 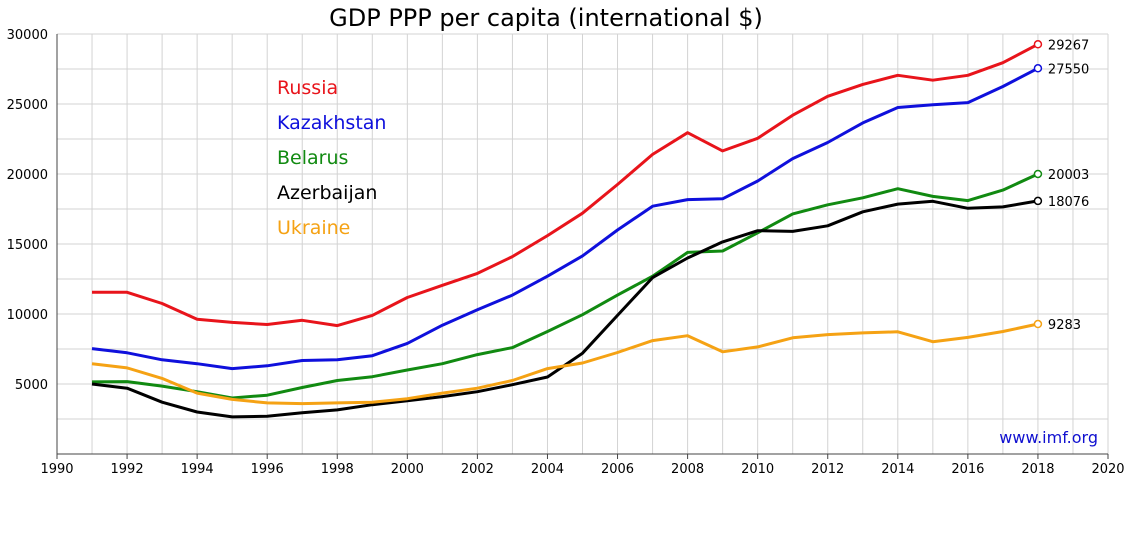 What do you see at coordinates (757, 469) in the screenshot?
I see `x-tick-label: 2010` at bounding box center [757, 469].